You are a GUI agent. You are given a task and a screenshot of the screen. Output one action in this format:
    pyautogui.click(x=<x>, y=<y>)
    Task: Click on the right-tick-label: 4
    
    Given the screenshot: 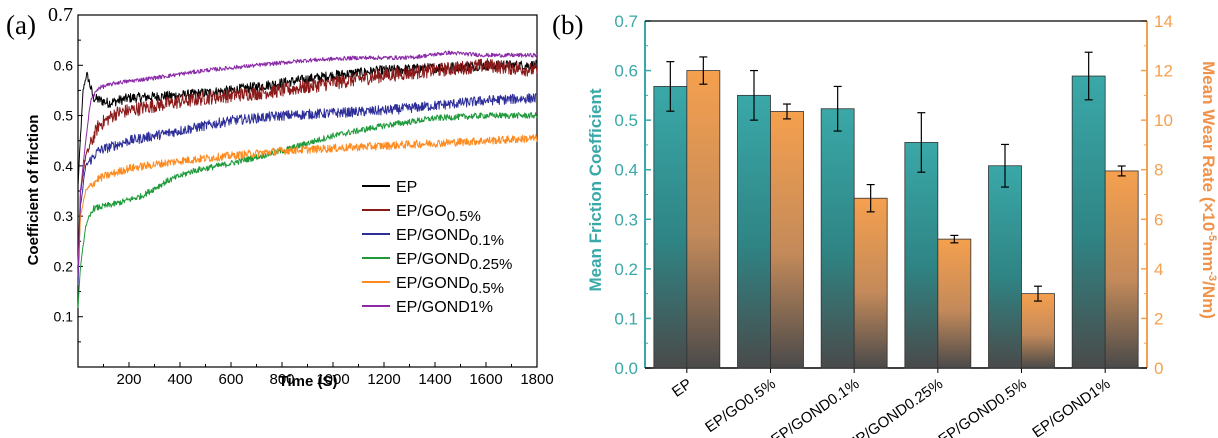 What is the action you would take?
    pyautogui.click(x=1158, y=269)
    